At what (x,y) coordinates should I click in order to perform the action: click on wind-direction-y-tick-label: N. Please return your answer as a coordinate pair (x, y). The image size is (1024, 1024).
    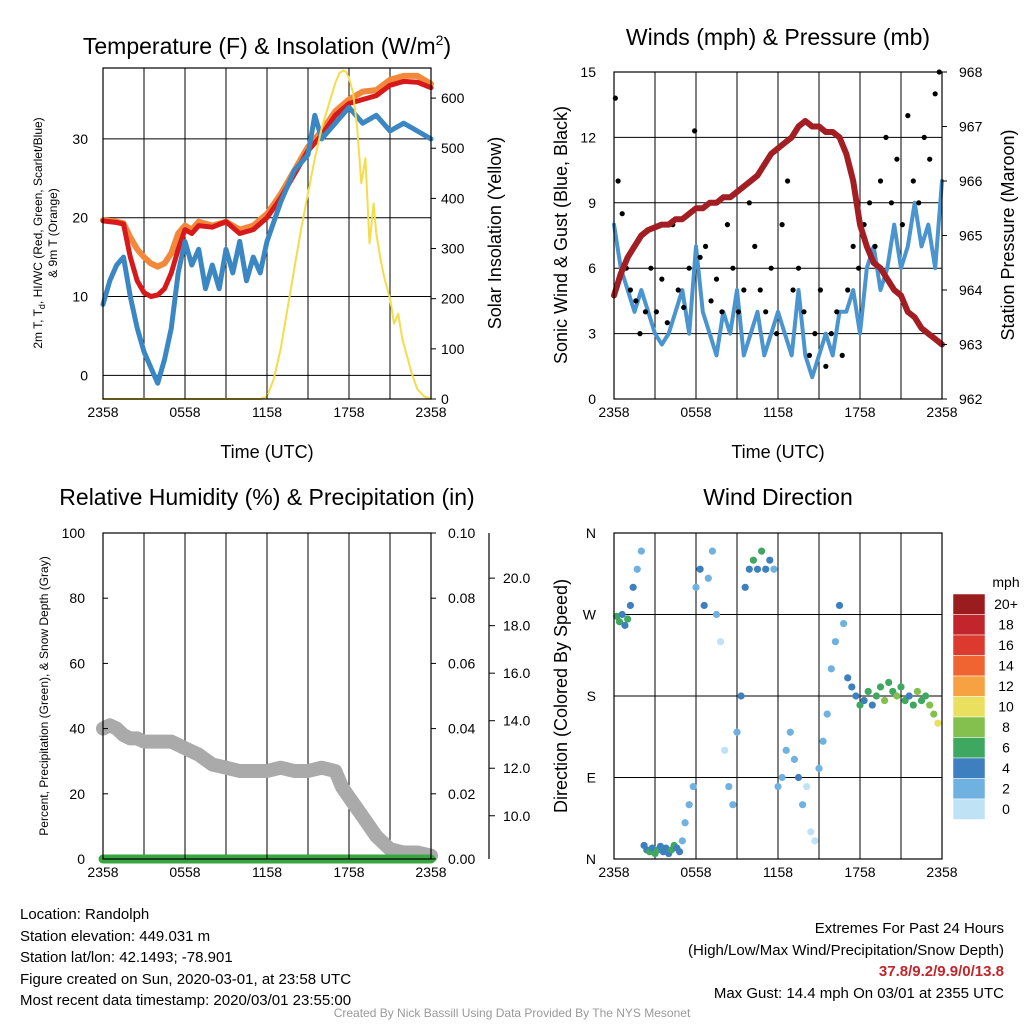
    Looking at the image, I should click on (591, 859).